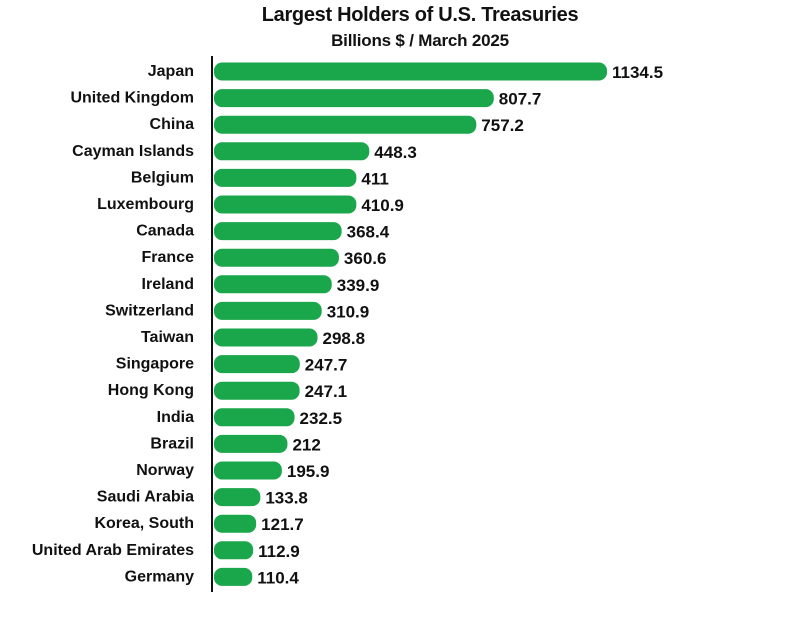 This screenshot has height=617, width=785. I want to click on value-label: 757.2, so click(502, 125).